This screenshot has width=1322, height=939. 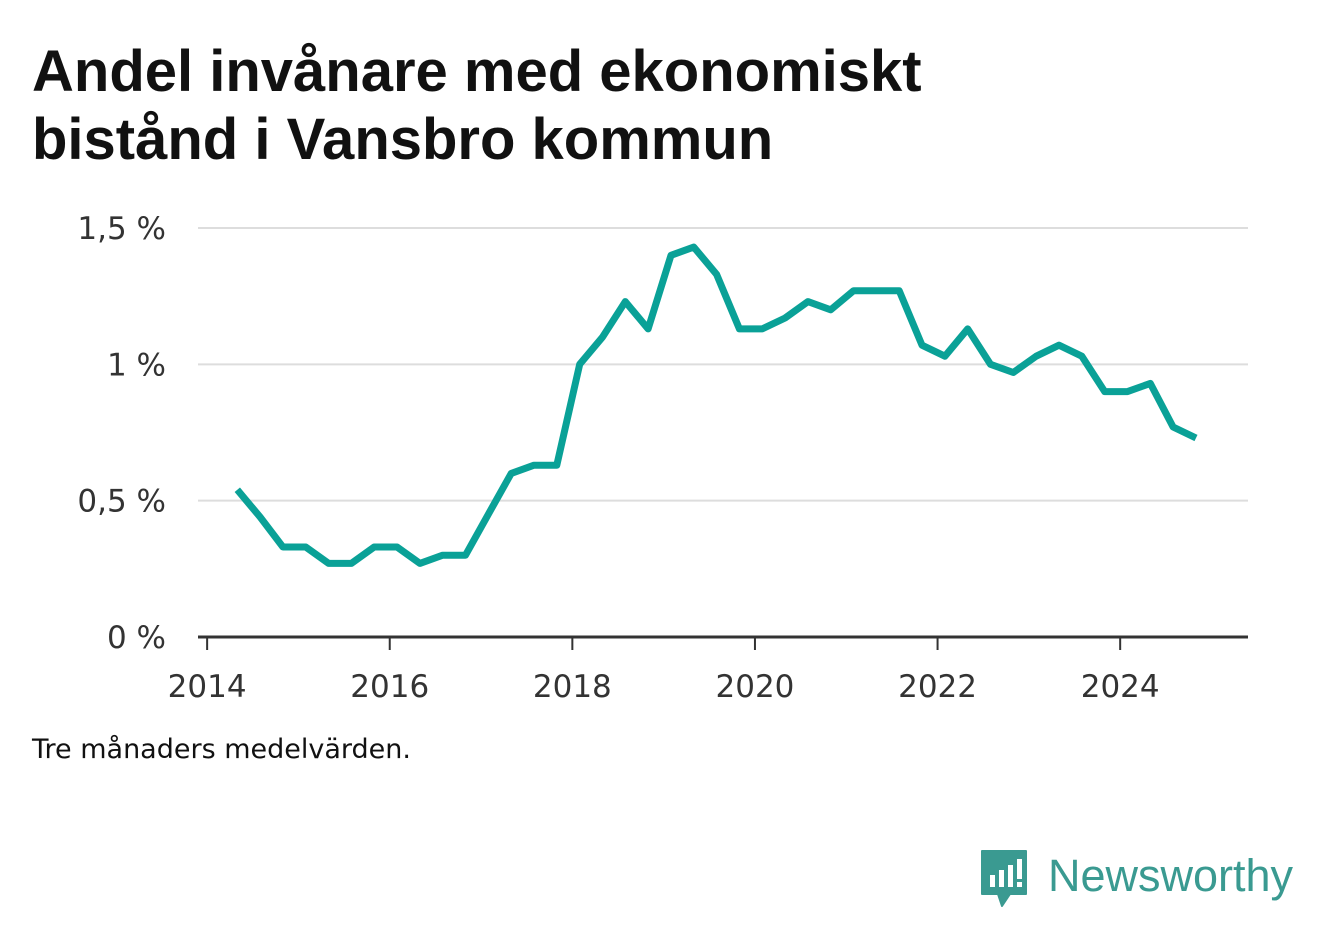 What do you see at coordinates (755, 687) in the screenshot?
I see `x-tick-label: 2020` at bounding box center [755, 687].